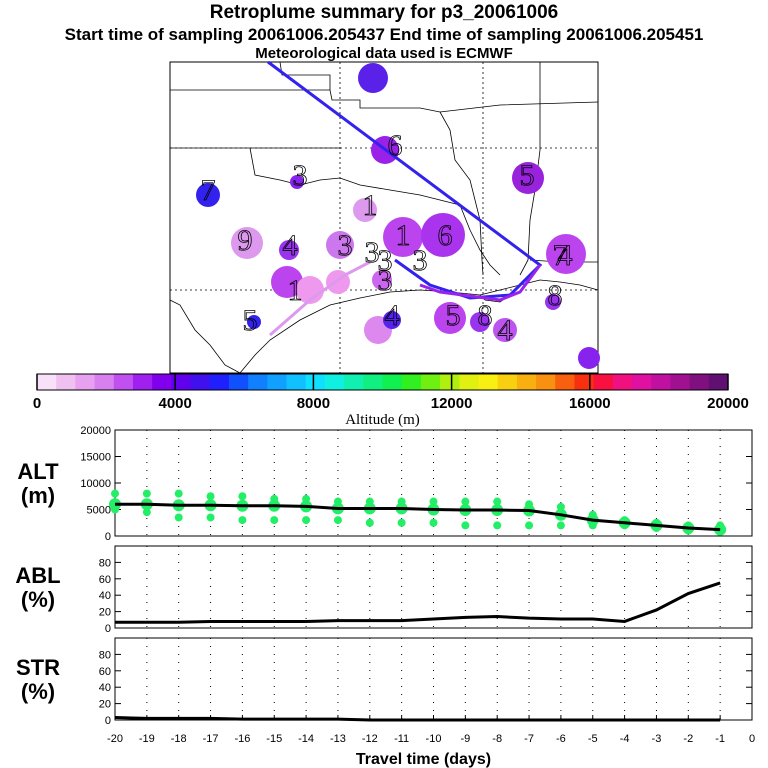  I want to click on colorbar-tick-label: 0, so click(37, 403).